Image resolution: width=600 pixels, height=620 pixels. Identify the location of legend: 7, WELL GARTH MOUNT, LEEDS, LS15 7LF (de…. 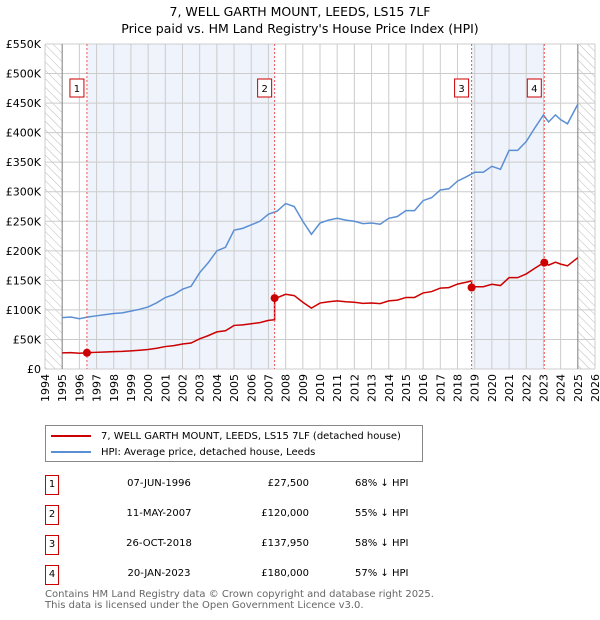
(234, 443).